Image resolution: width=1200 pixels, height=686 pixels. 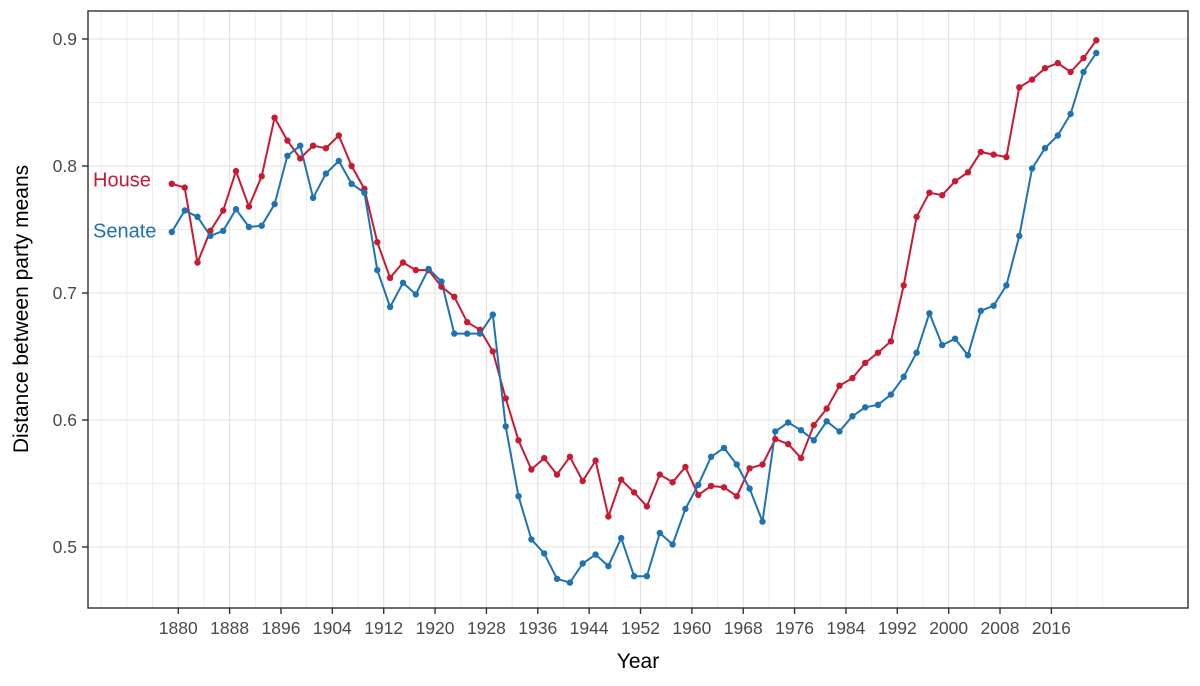 I want to click on x-tick-label: 1920, so click(x=435, y=628).